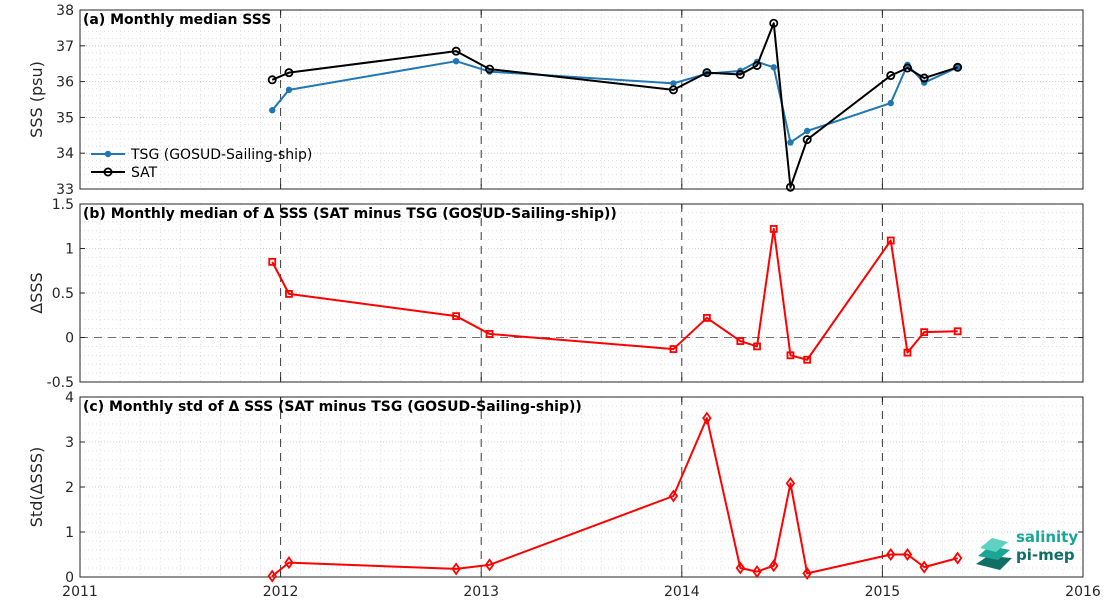  What do you see at coordinates (36, 487) in the screenshot?
I see `y-axis-label: Std(ΔSSS)` at bounding box center [36, 487].